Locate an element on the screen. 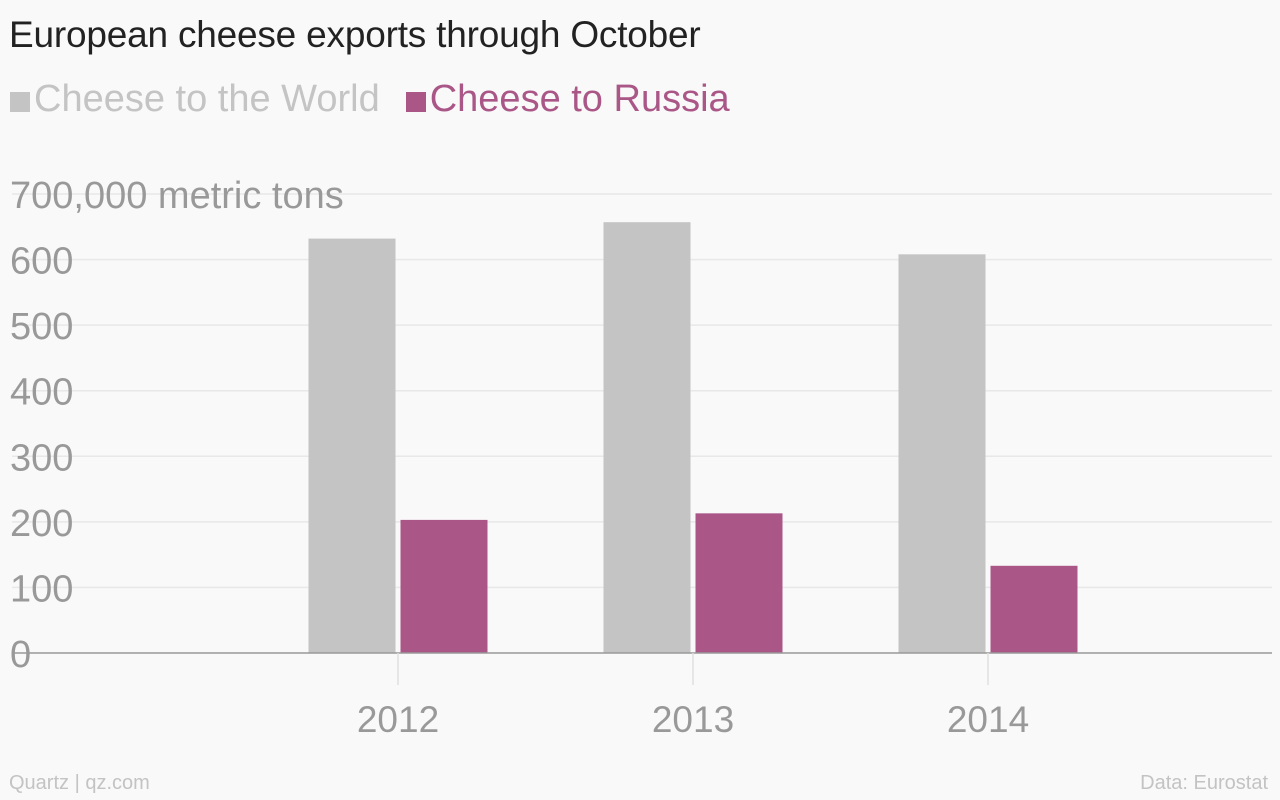 The height and width of the screenshot is (800, 1280). footer-credit: Quartz | qz.com is located at coordinates (79, 783).